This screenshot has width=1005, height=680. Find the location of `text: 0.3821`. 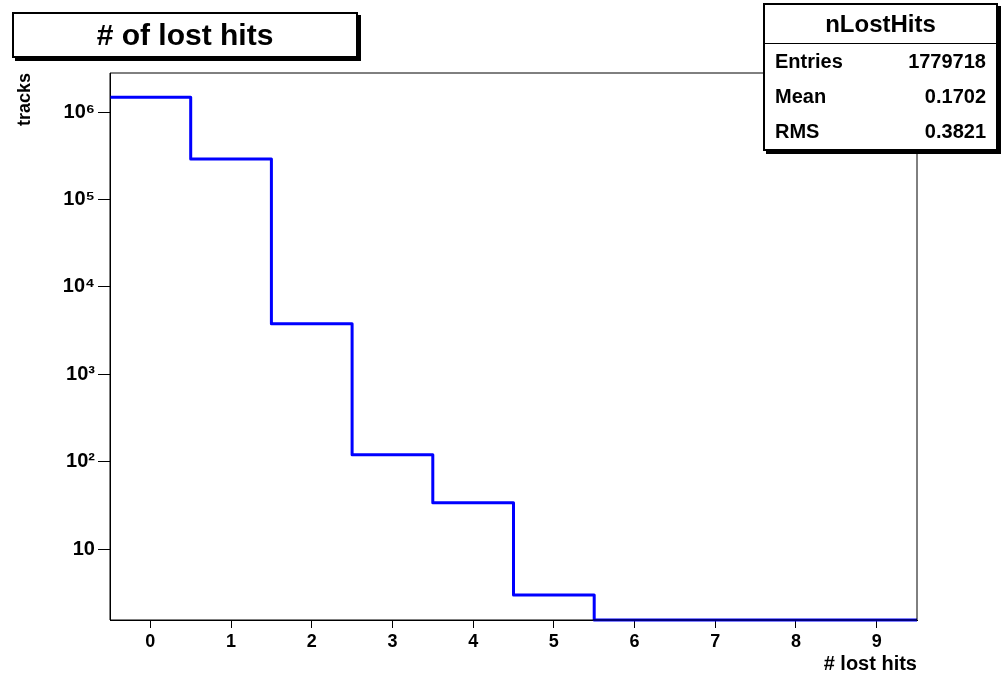

text: 0.3821 is located at coordinates (955, 131).